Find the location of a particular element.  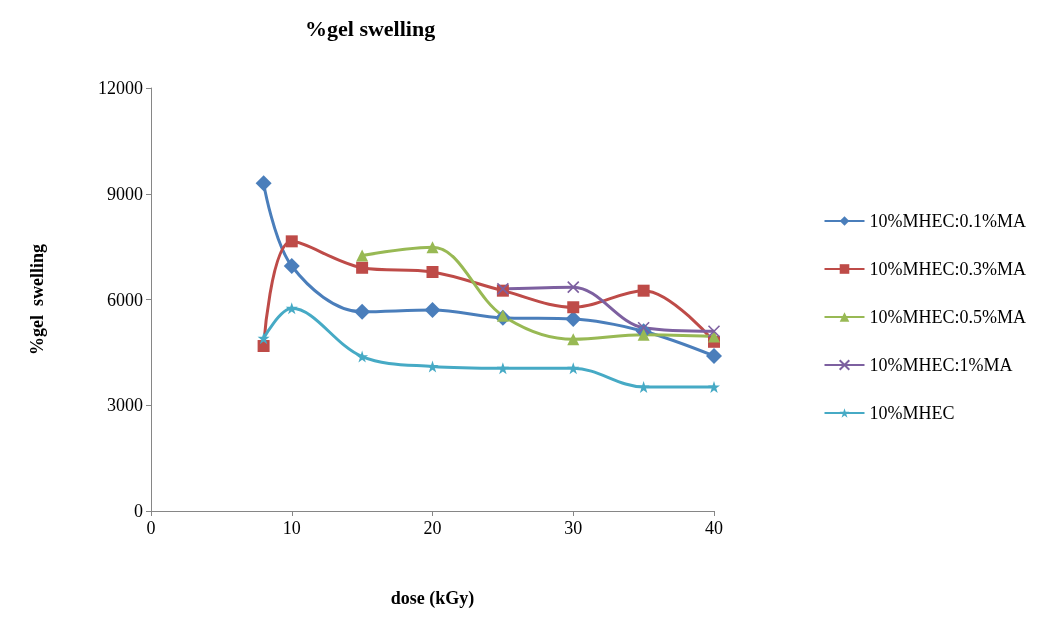

y-tick-label: 12000 is located at coordinates (120, 88).